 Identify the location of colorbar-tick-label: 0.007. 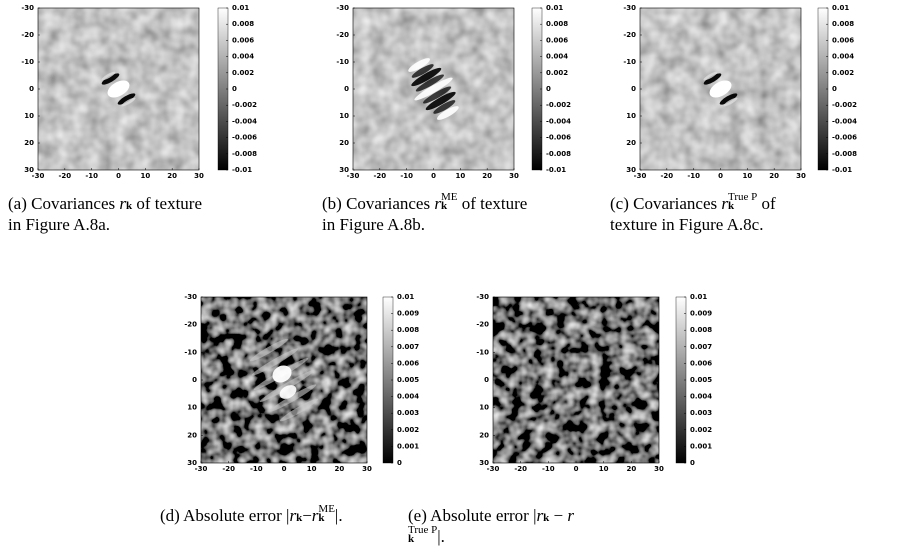
(701, 347).